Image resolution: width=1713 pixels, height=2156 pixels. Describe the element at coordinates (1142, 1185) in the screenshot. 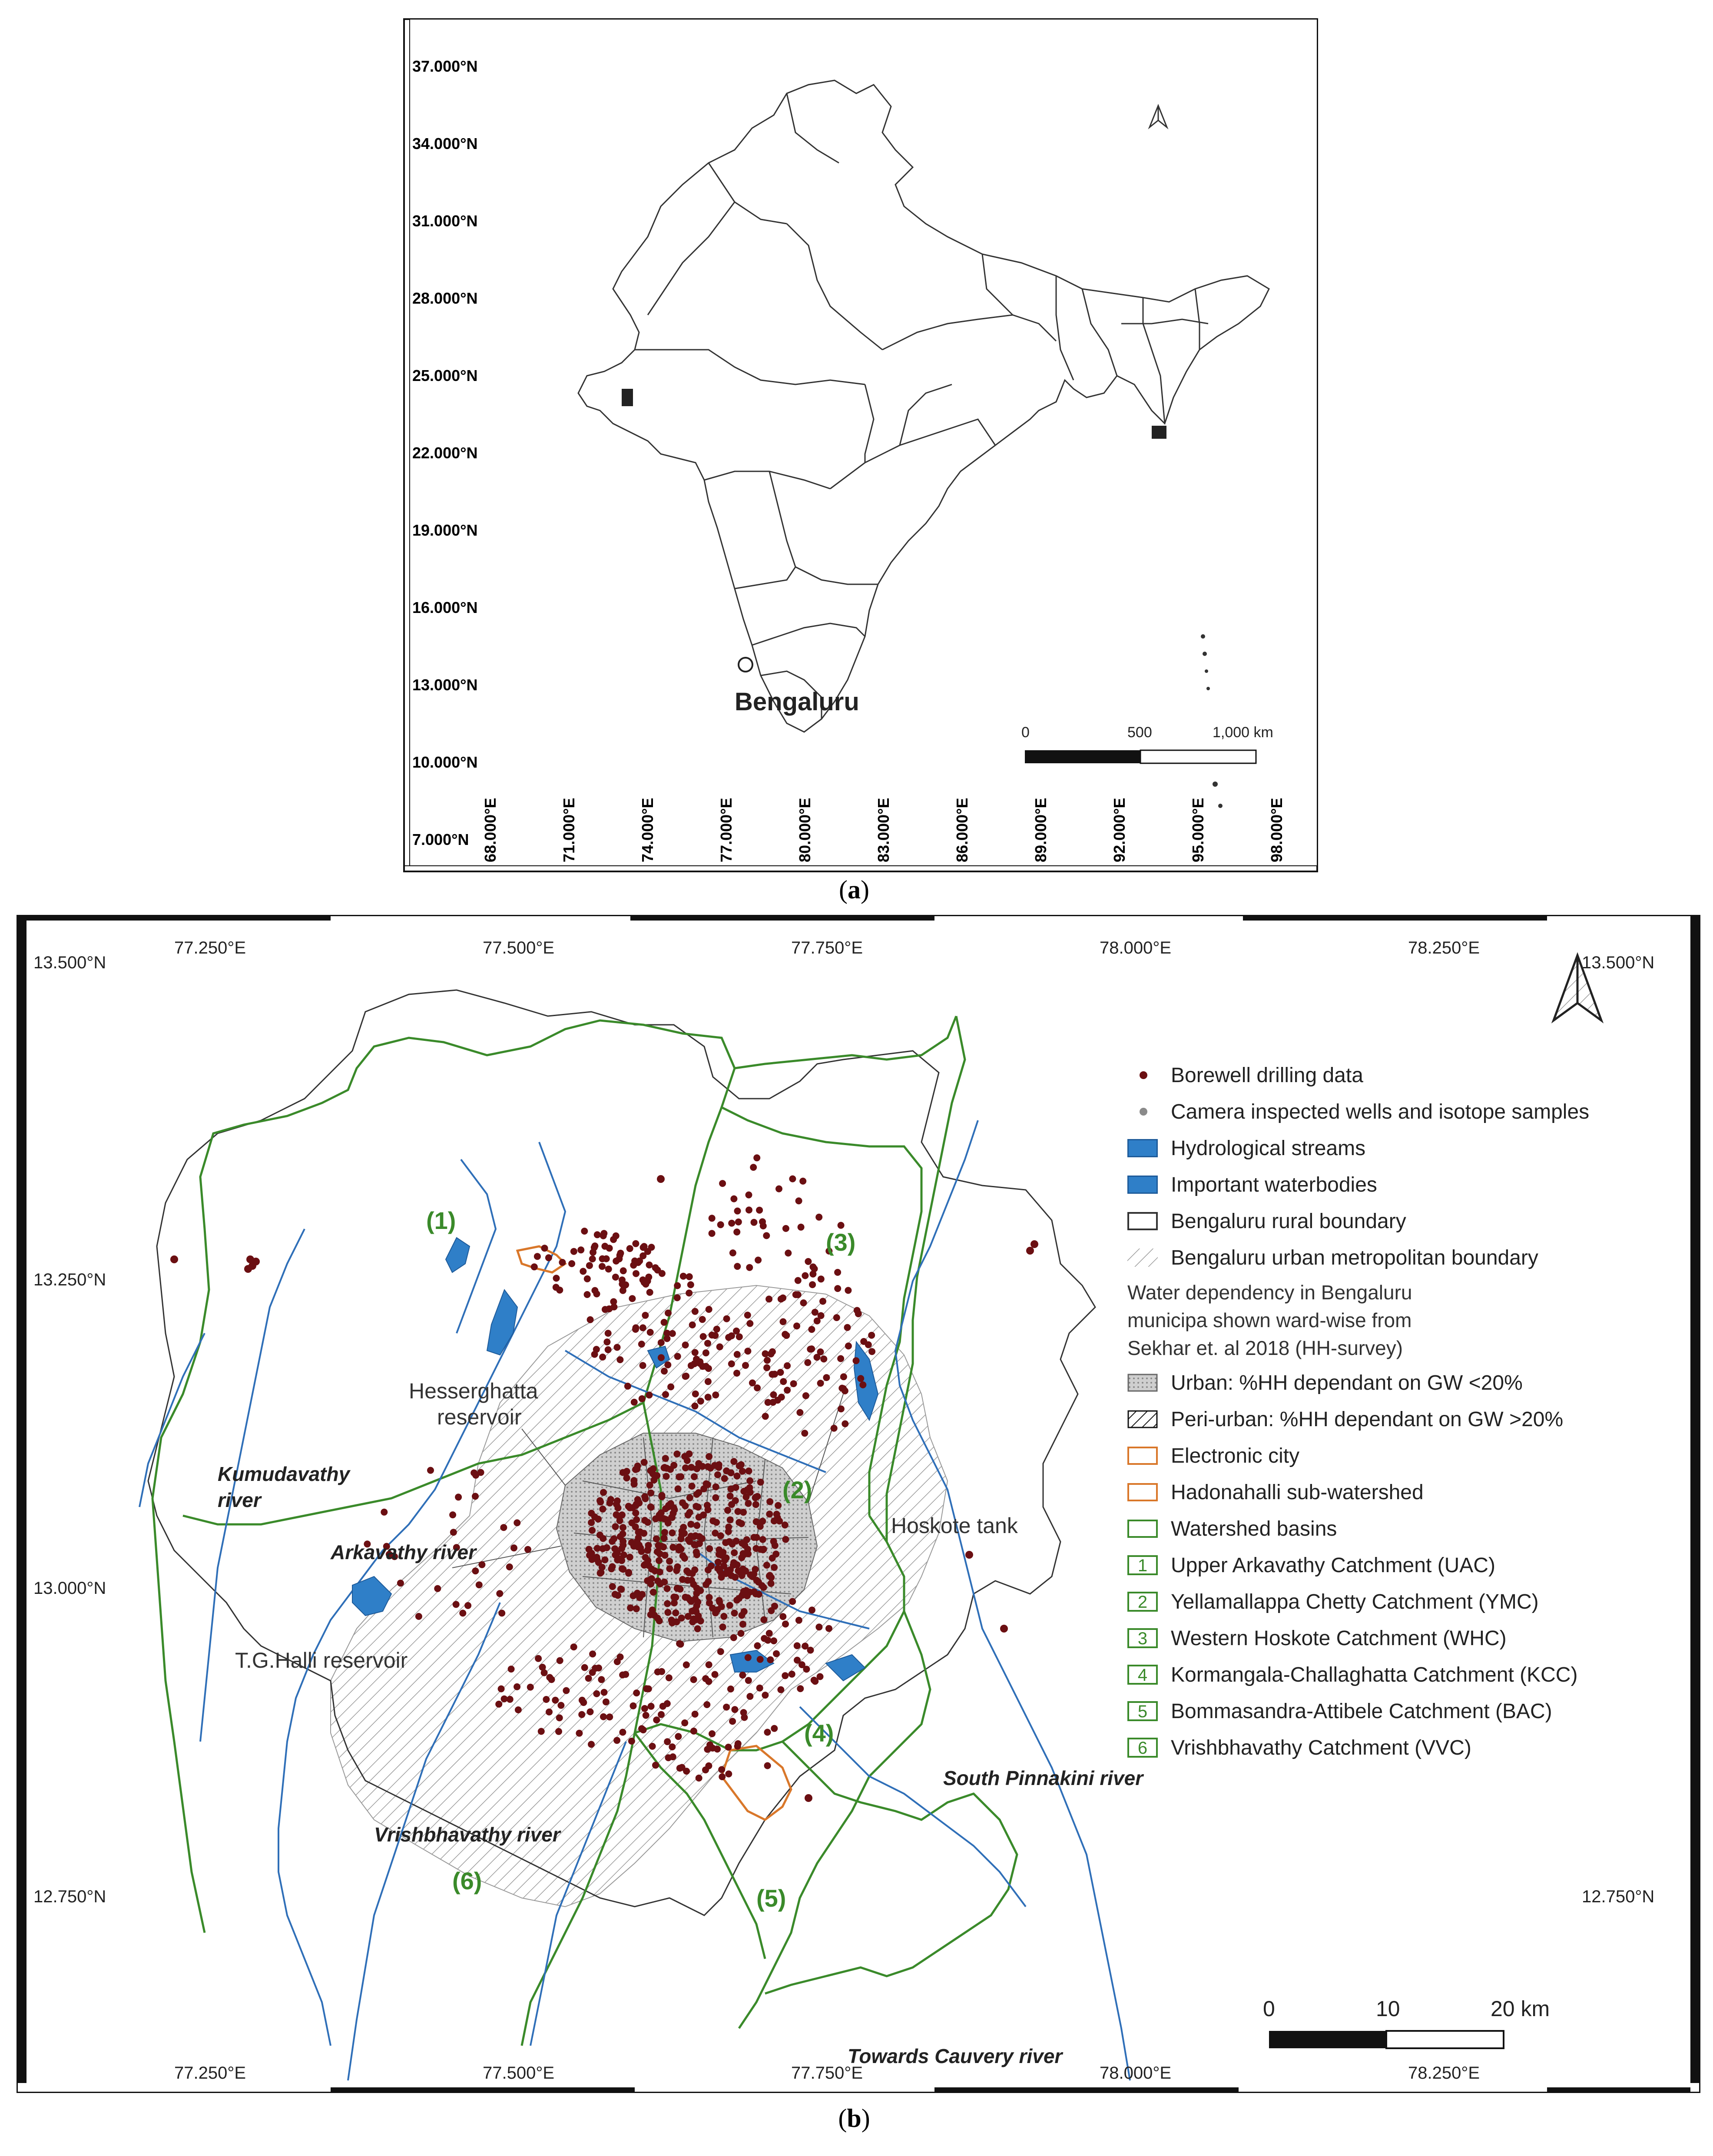

I see `waterbodies-swatch-icon` at that location.